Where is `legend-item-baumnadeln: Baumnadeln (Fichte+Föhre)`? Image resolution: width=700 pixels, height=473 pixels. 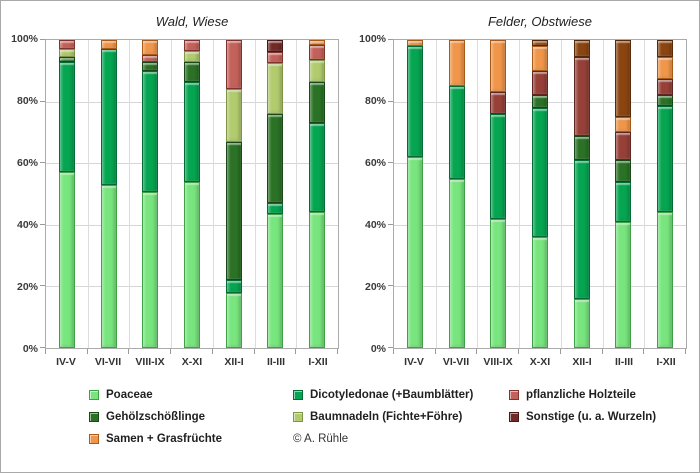
legend-item-baumnadeln: Baumnadeln (Fichte+Föhre) is located at coordinates (401, 417).